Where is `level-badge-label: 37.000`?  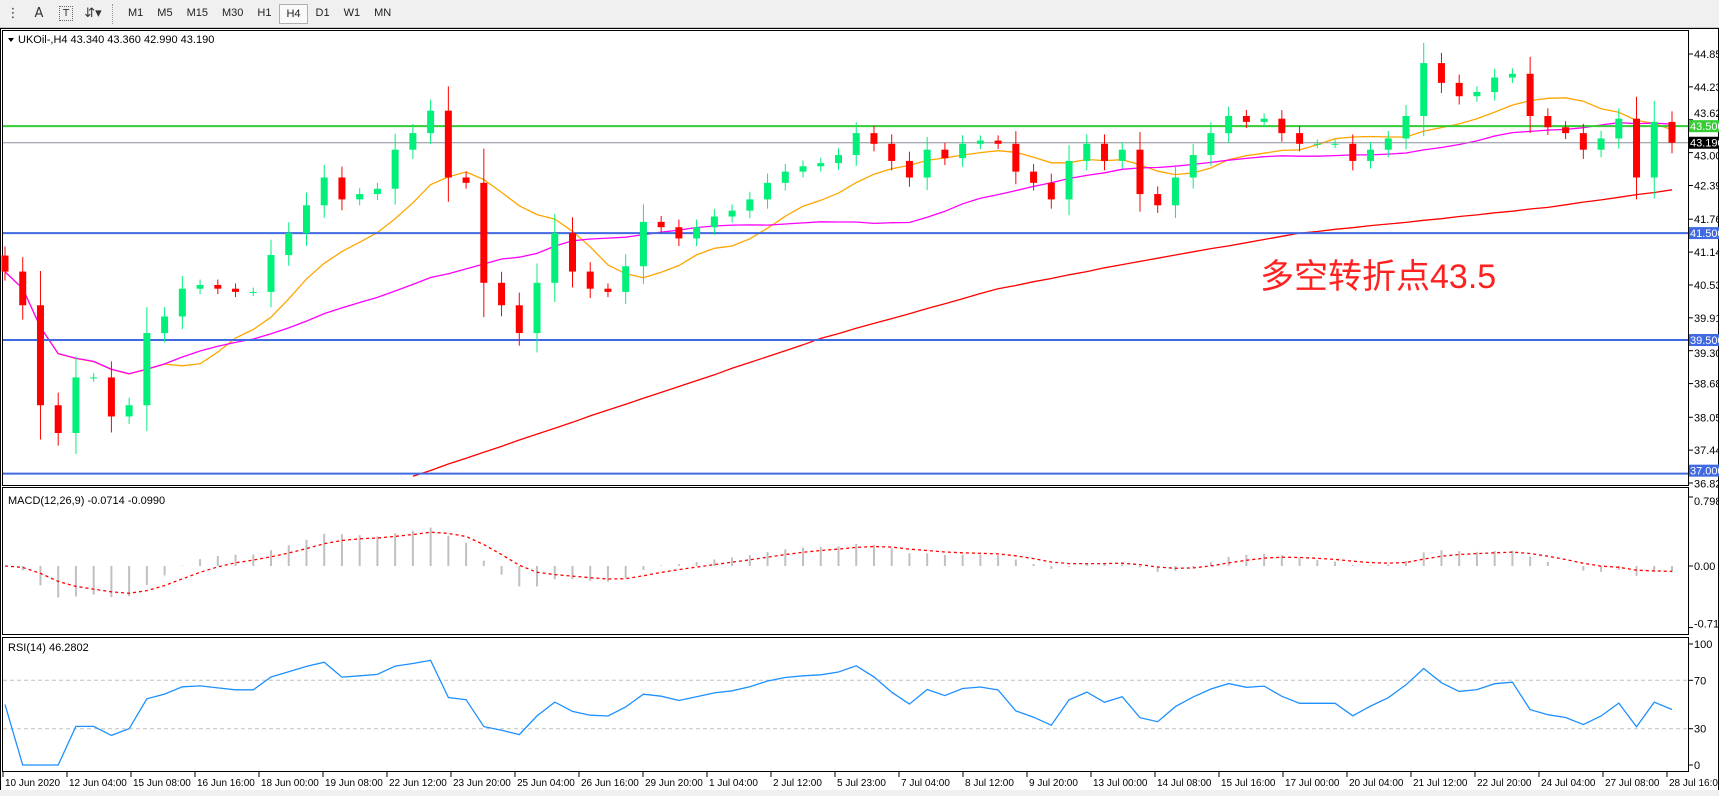 level-badge-label: 37.000 is located at coordinates (1704, 472).